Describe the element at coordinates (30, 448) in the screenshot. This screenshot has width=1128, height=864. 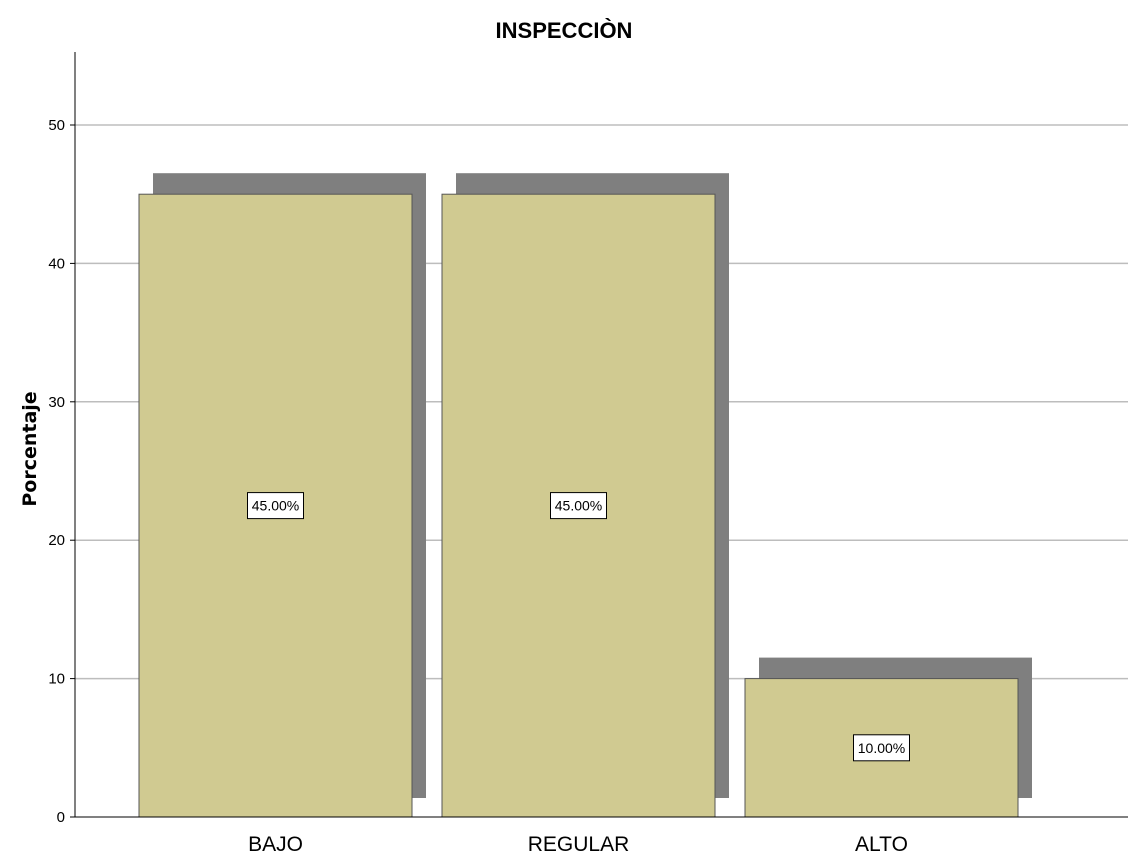
I see `y-axis-title: Porcentaje` at that location.